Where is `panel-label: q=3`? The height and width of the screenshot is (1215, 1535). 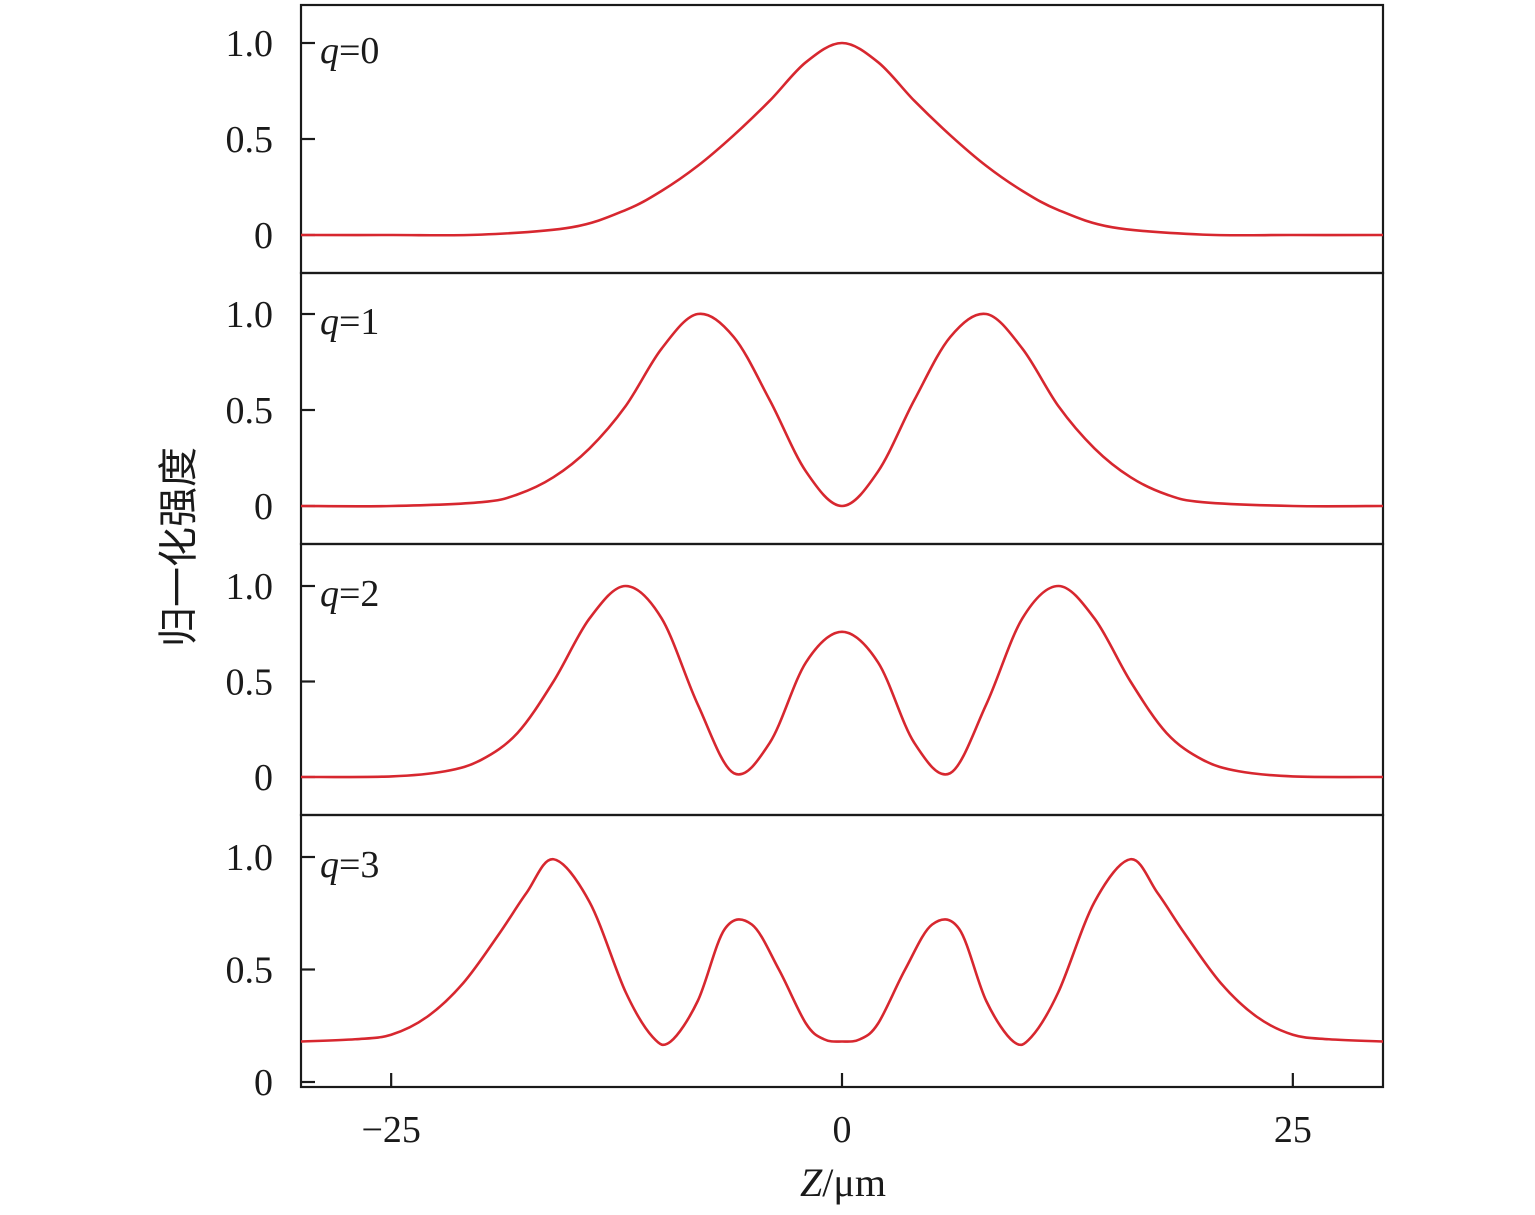
panel-label: q=3 is located at coordinates (349, 865).